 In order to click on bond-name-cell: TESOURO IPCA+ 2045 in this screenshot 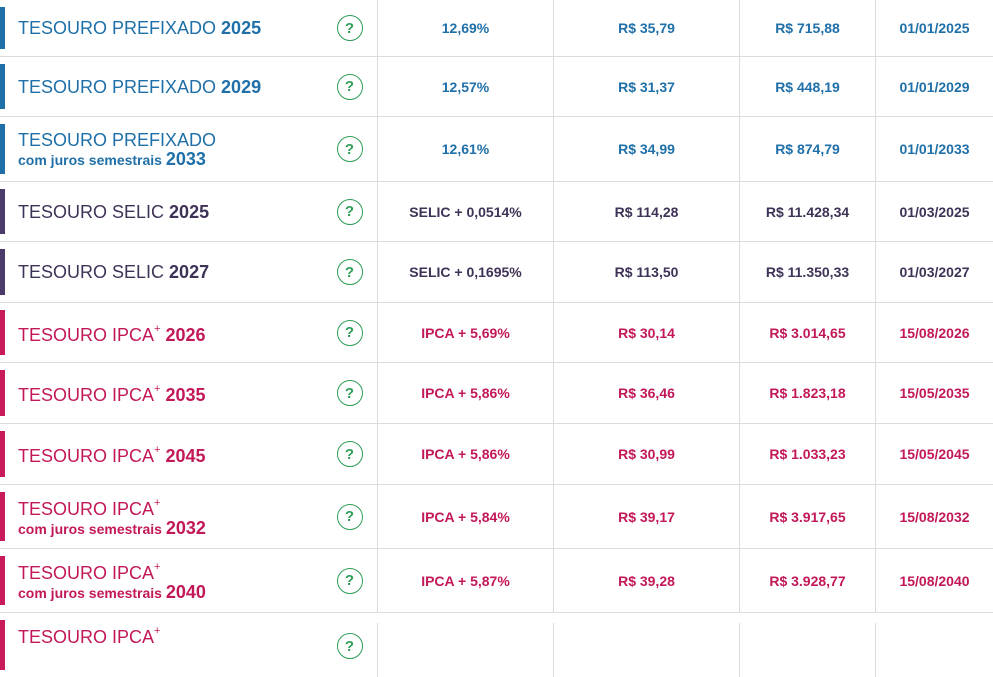, I will do `click(161, 454)`.